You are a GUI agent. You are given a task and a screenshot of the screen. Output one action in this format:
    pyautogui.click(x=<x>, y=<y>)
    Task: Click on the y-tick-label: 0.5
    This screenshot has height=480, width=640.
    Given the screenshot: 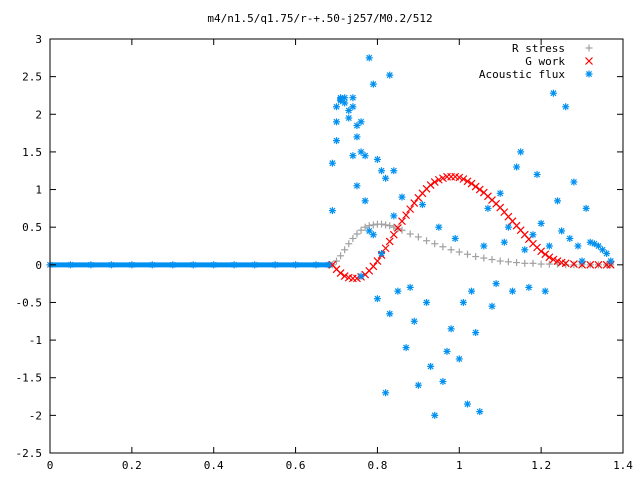 What is the action you would take?
    pyautogui.click(x=32, y=227)
    